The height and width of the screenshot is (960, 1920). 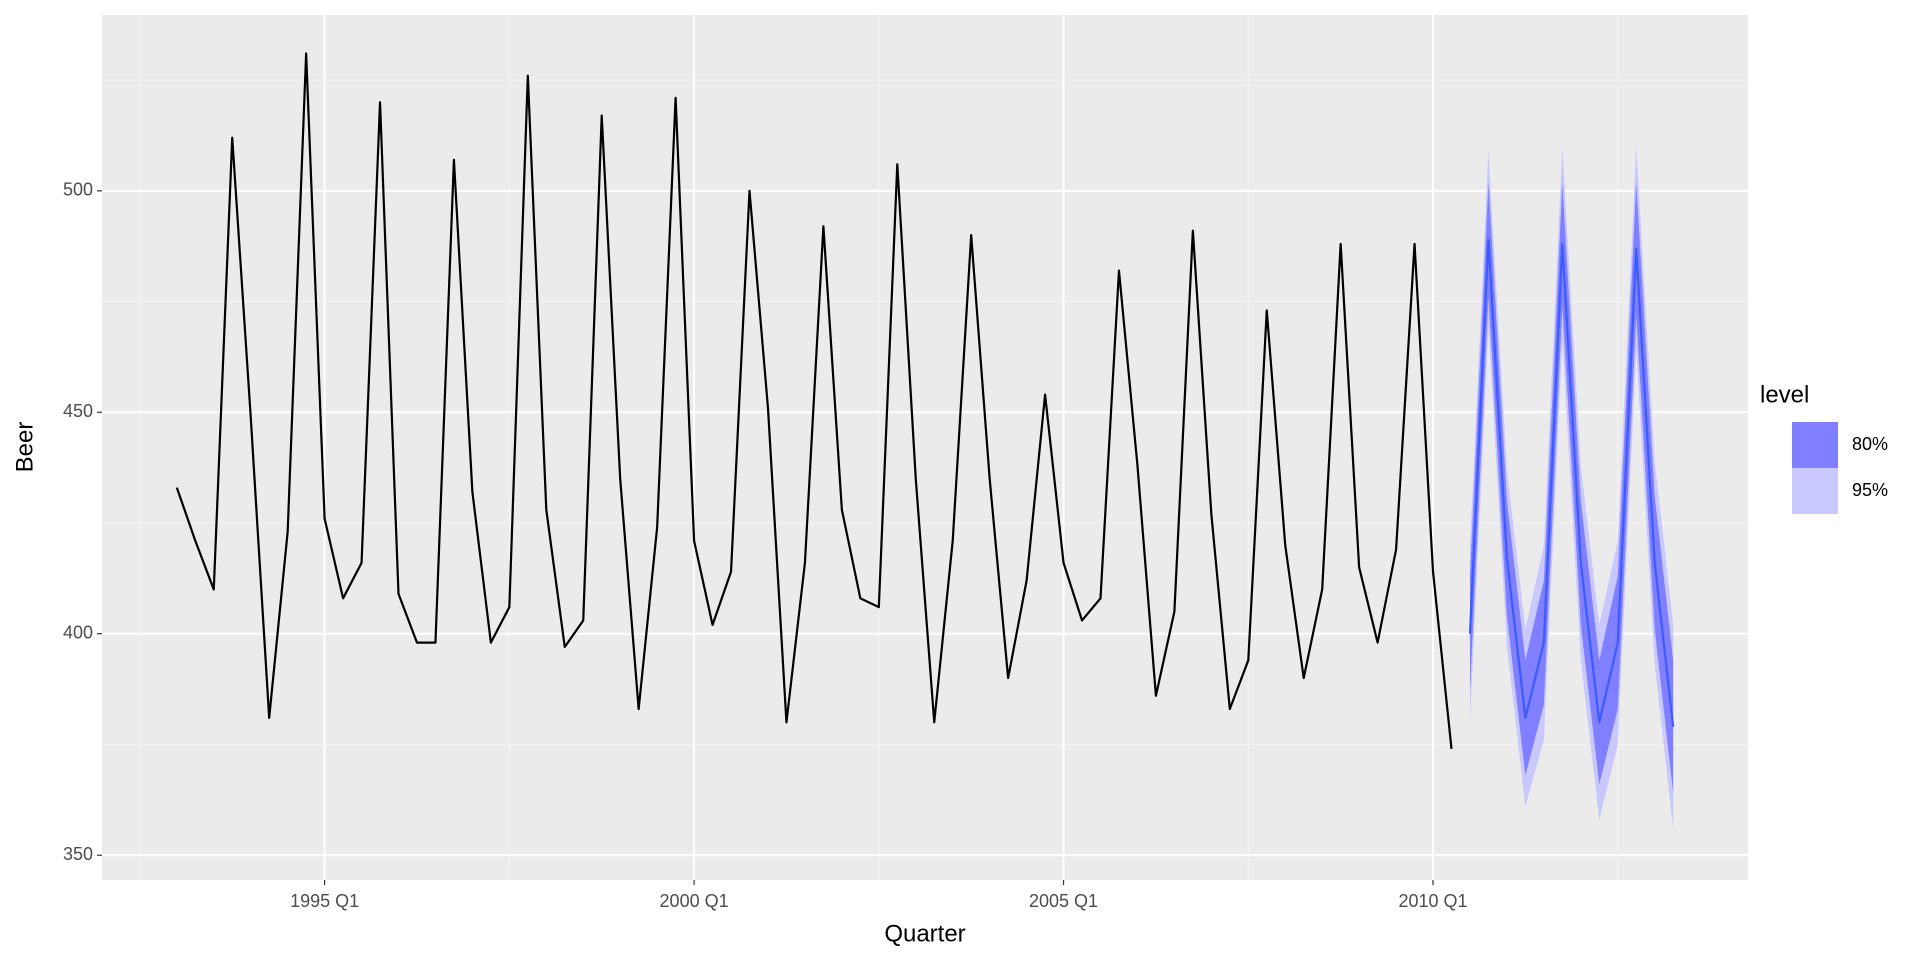 I want to click on legend-label: 95%, so click(x=1870, y=490).